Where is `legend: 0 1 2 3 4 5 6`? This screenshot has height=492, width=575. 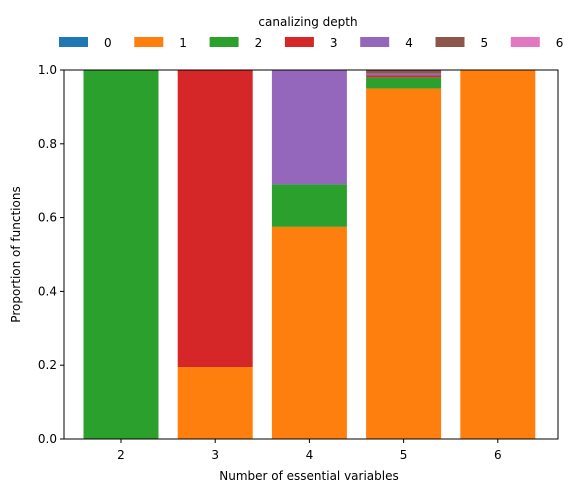
legend: 0 1 2 3 4 5 6 is located at coordinates (311, 43).